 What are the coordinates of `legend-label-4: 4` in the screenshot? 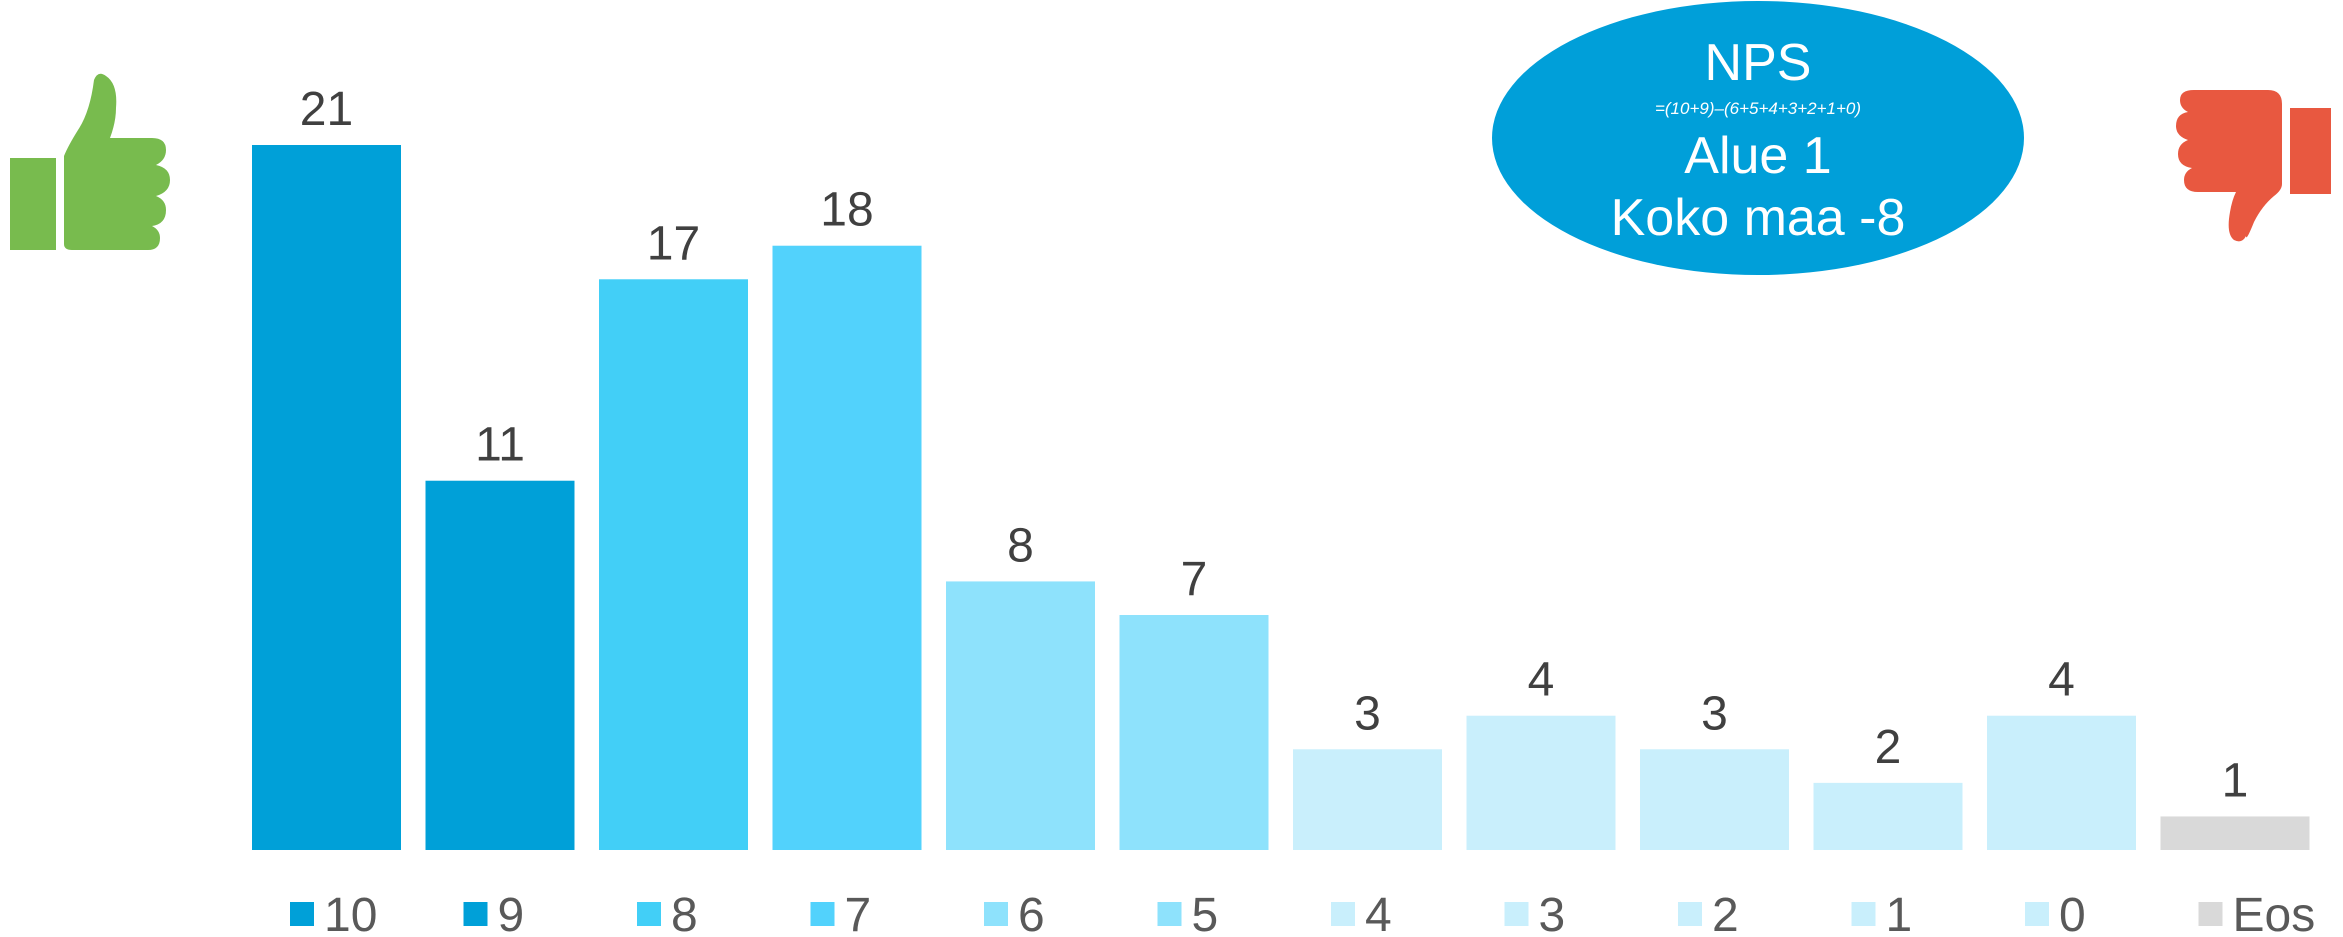 It's located at (1378, 913).